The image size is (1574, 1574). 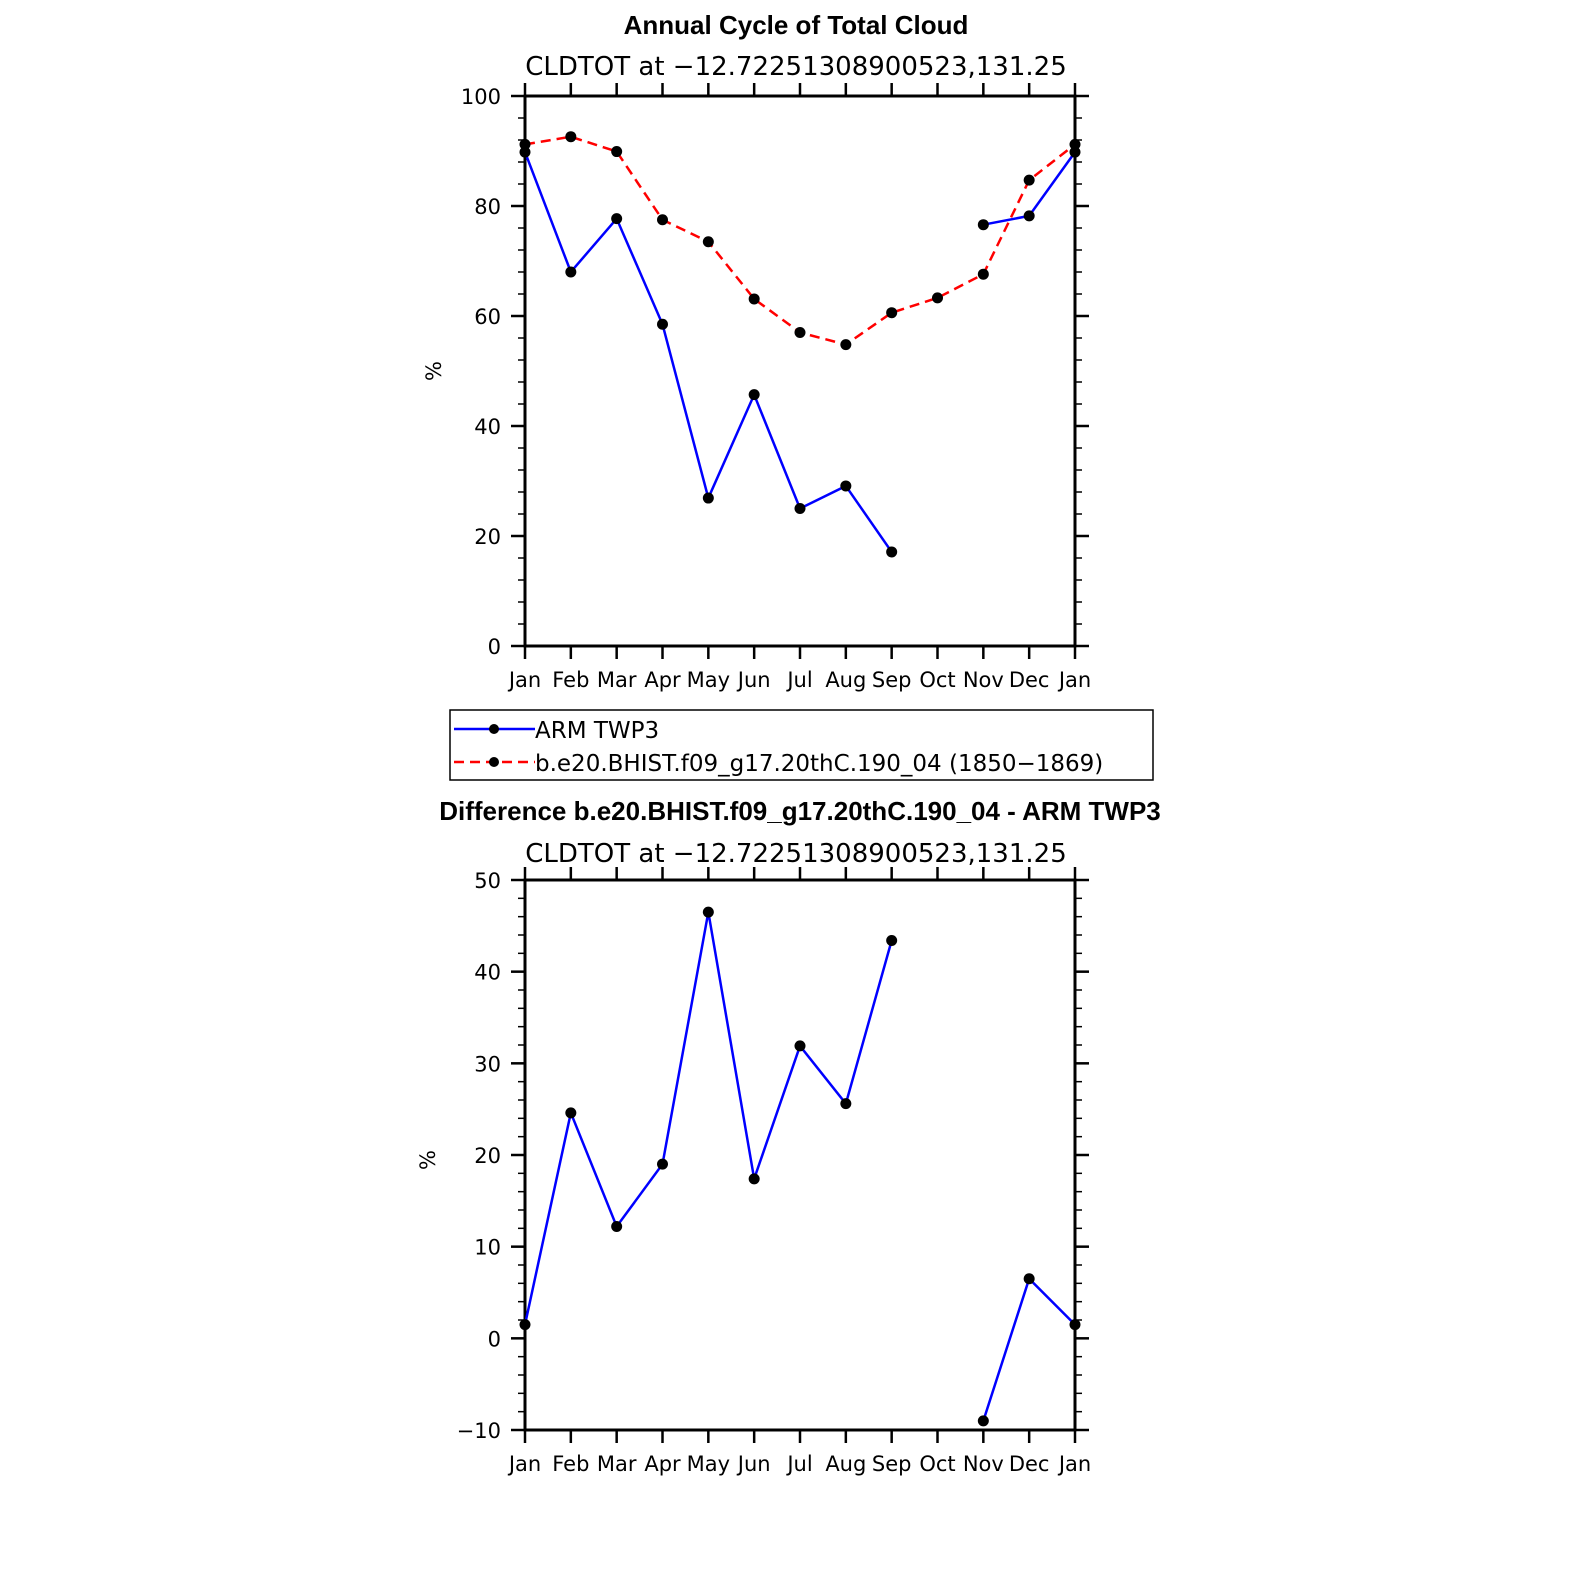 I want to click on chart1-y-axis-label: %, so click(x=434, y=371).